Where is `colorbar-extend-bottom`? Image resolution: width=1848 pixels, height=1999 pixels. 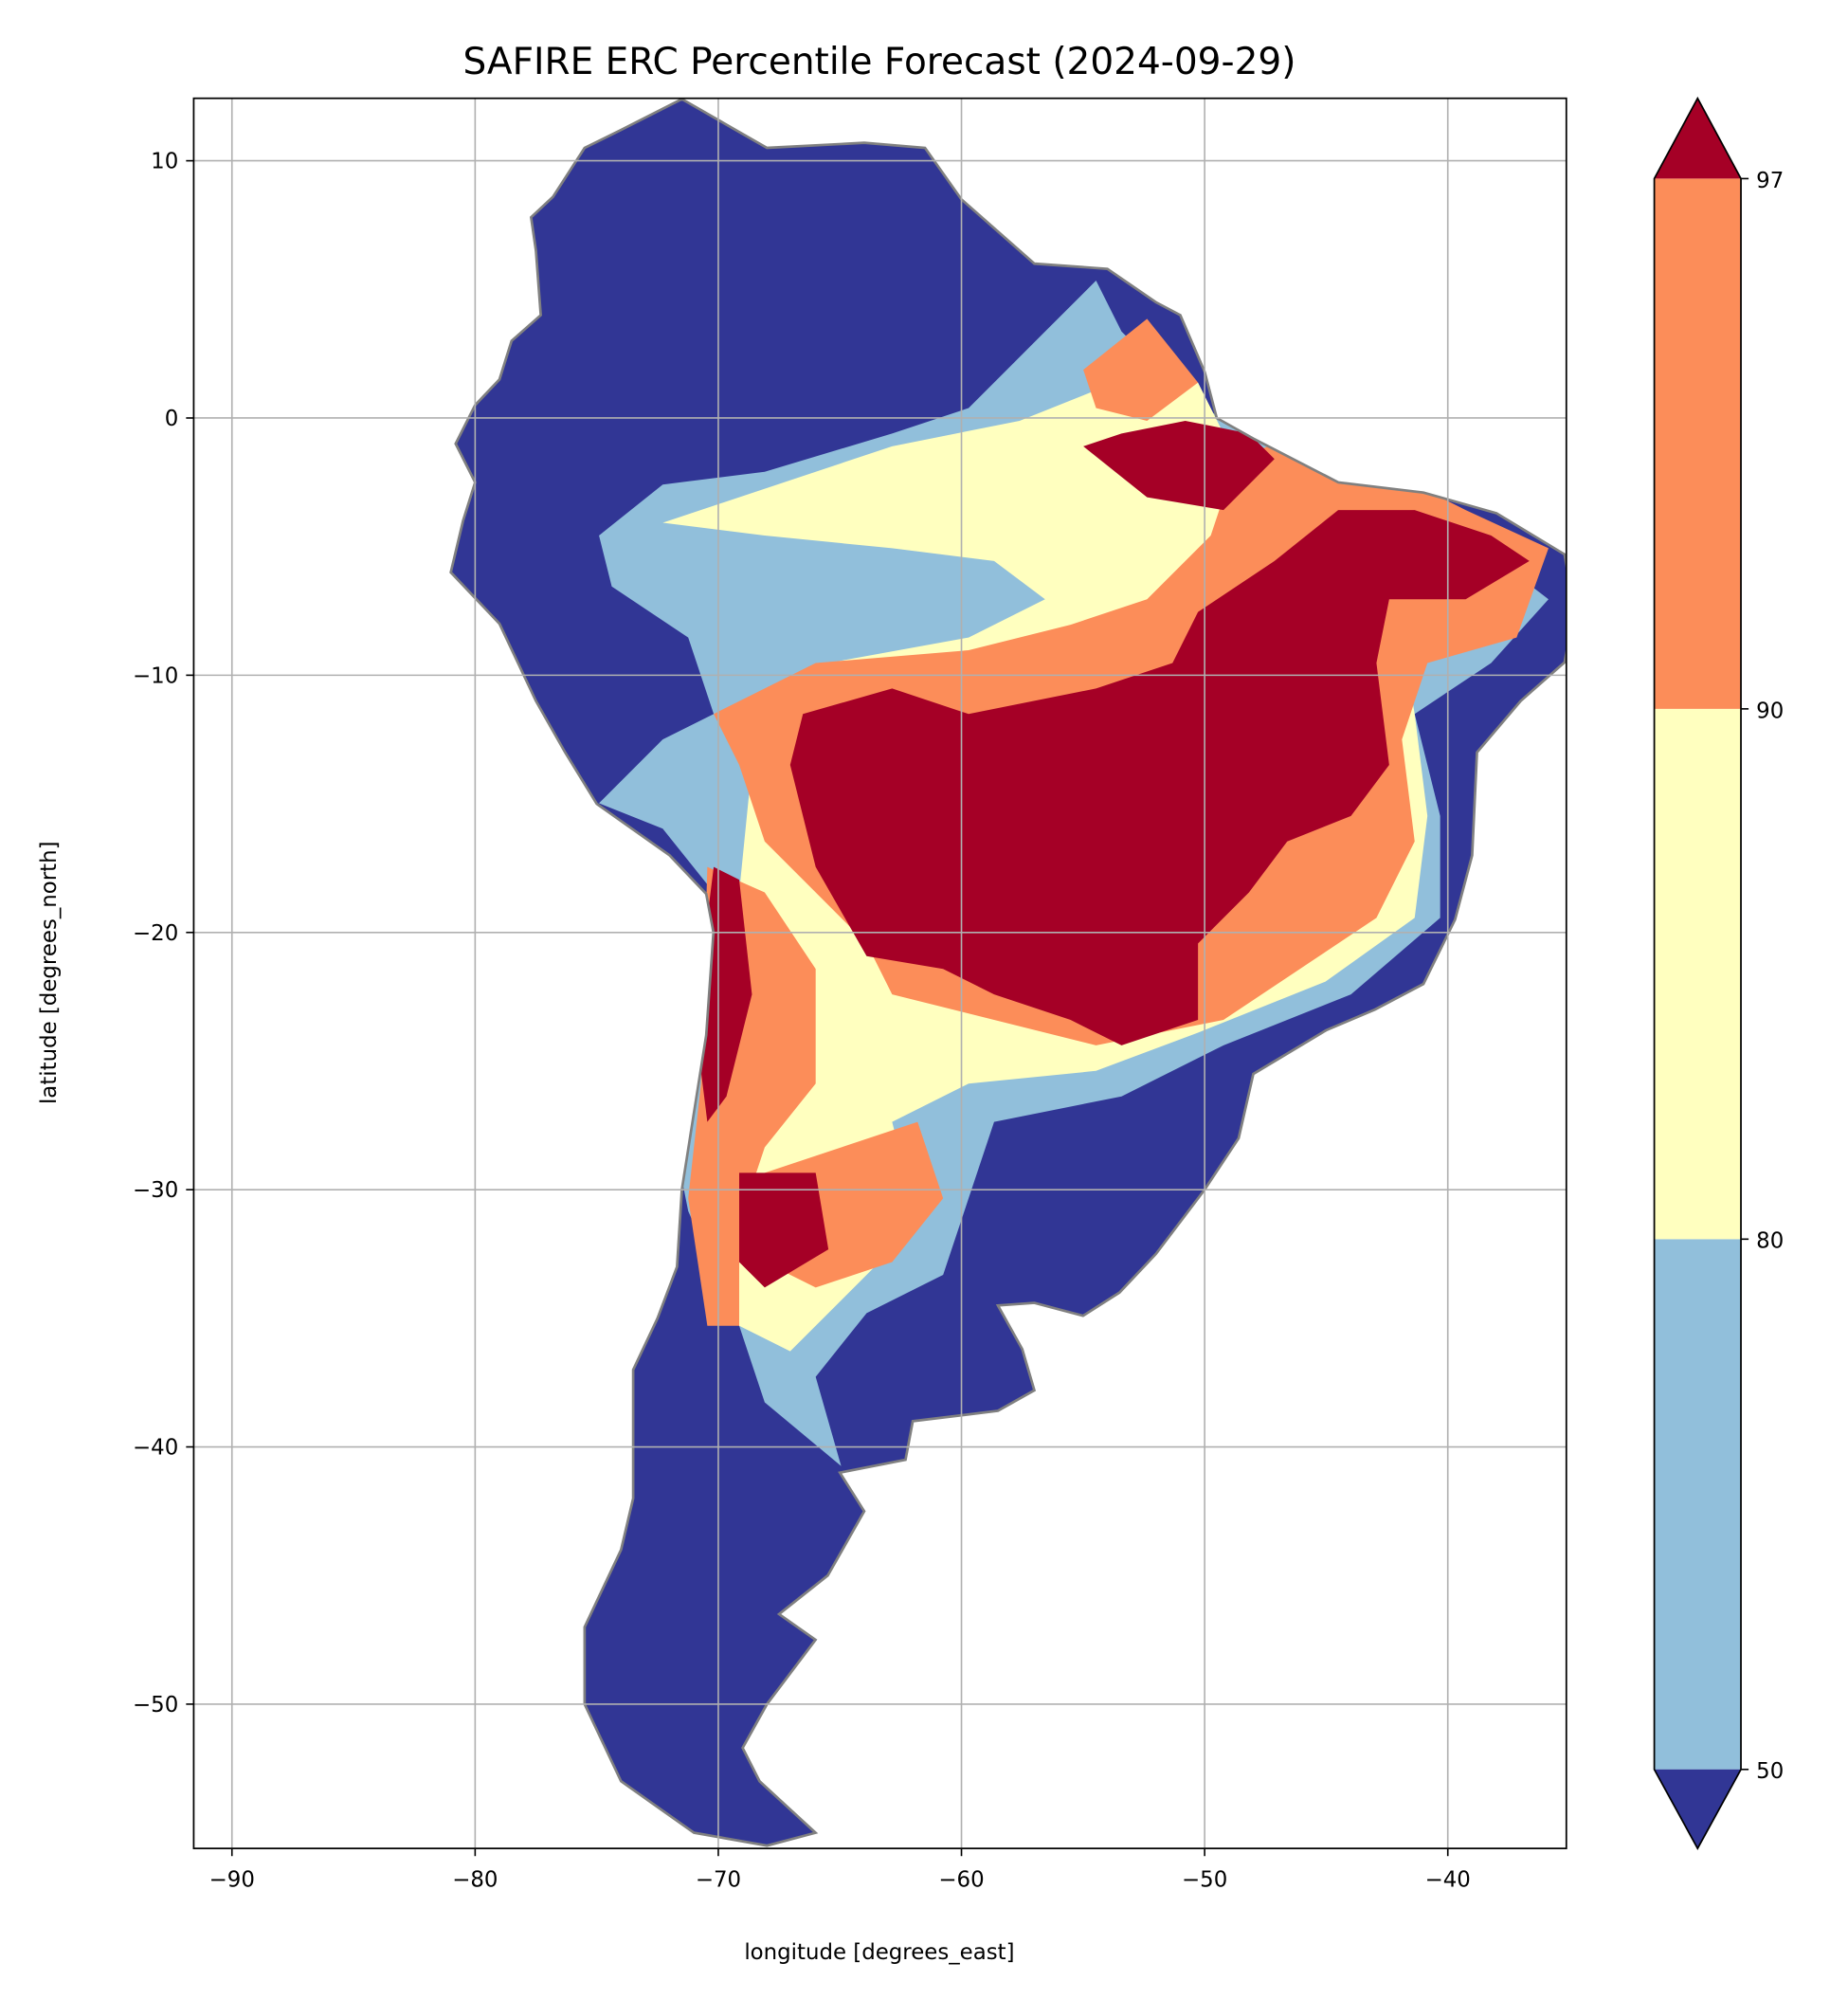
colorbar-extend-bottom is located at coordinates (1698, 1809).